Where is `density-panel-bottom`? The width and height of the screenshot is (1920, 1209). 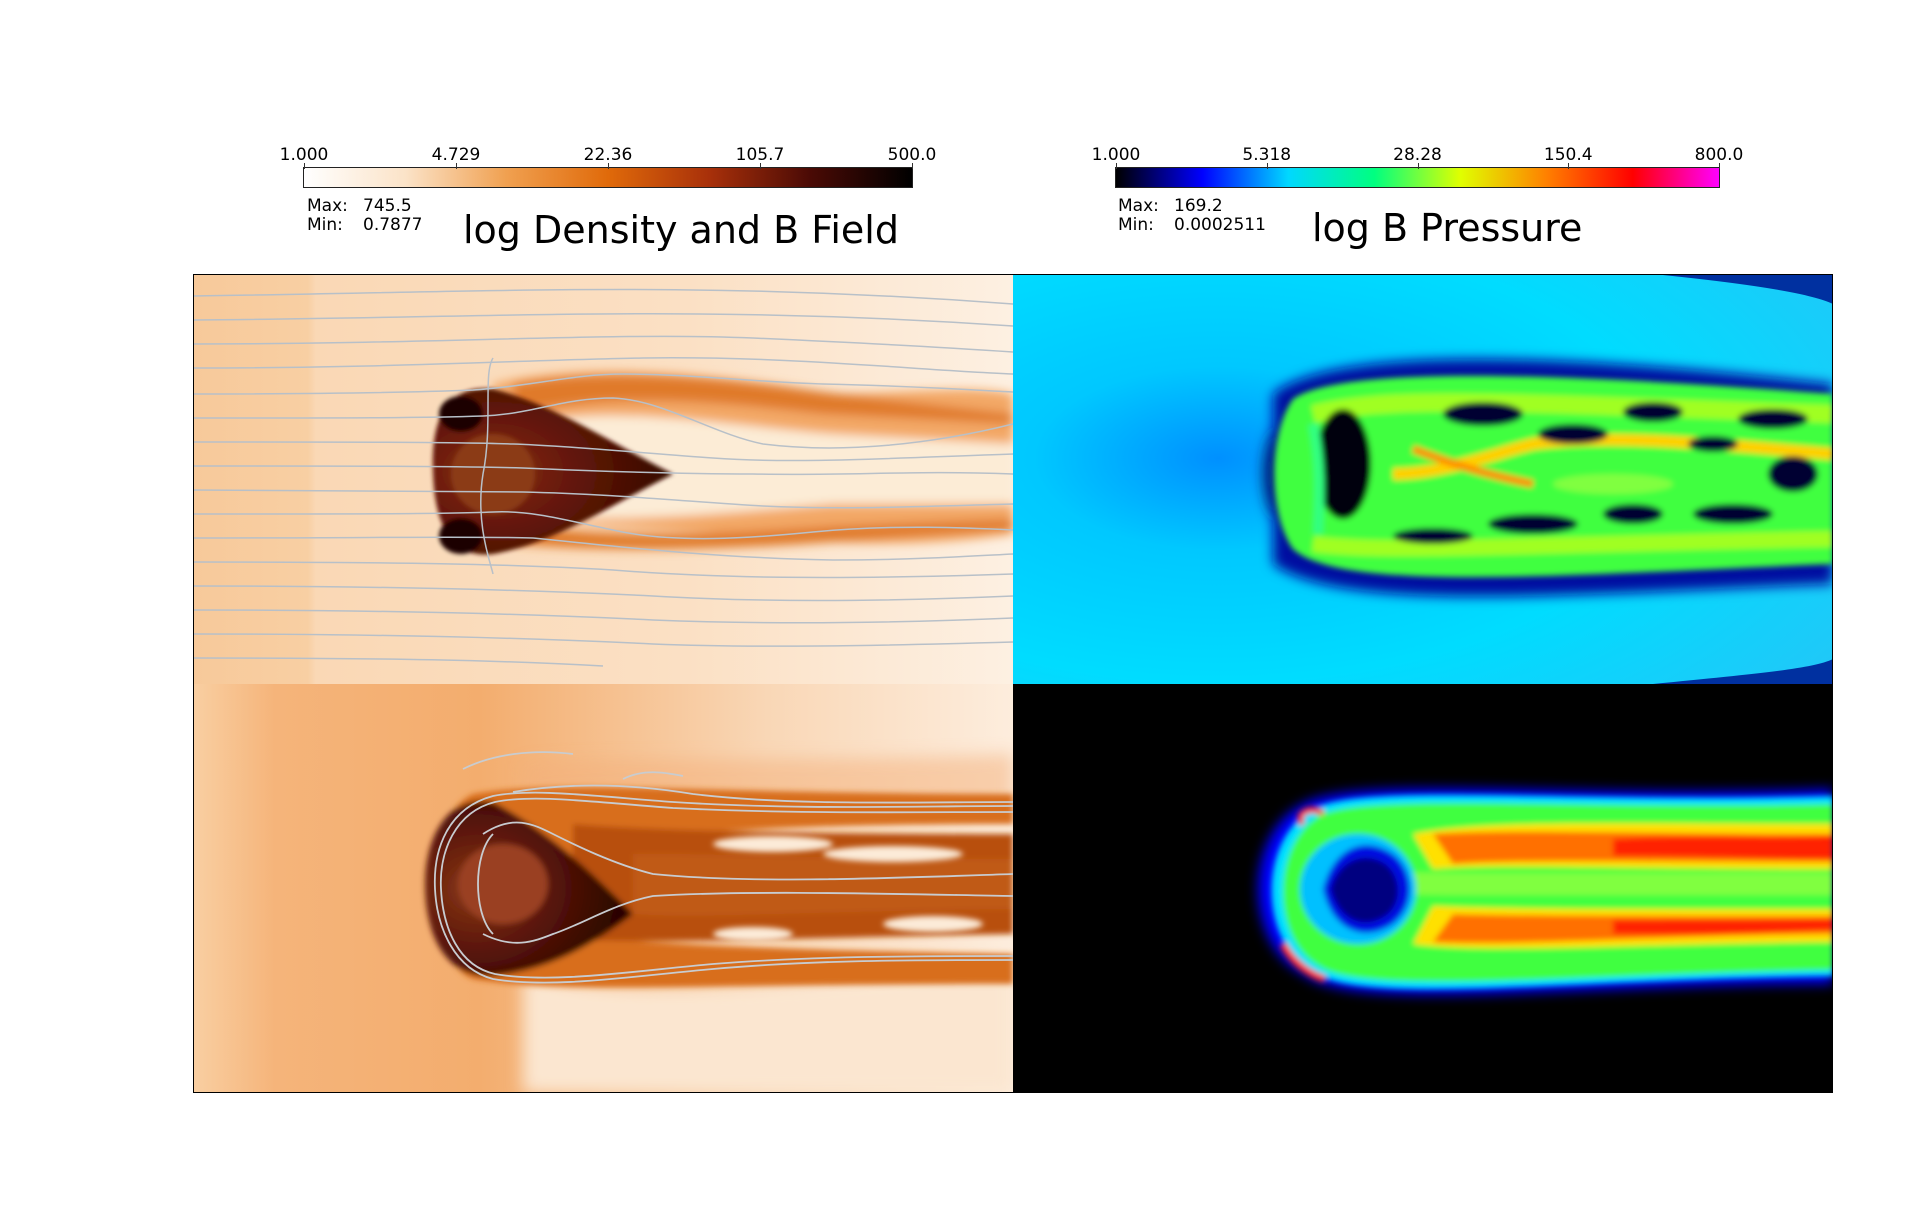 density-panel-bottom is located at coordinates (603, 888).